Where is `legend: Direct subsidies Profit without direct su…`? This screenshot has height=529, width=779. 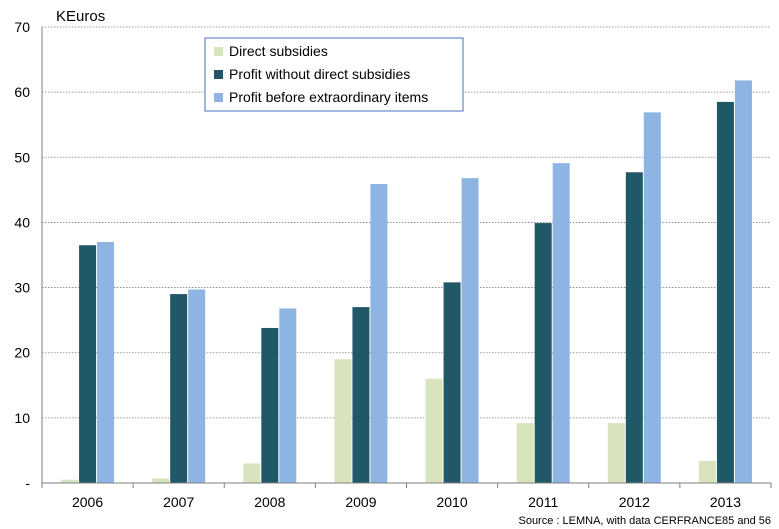 legend: Direct subsidies Profit without direct su… is located at coordinates (334, 74).